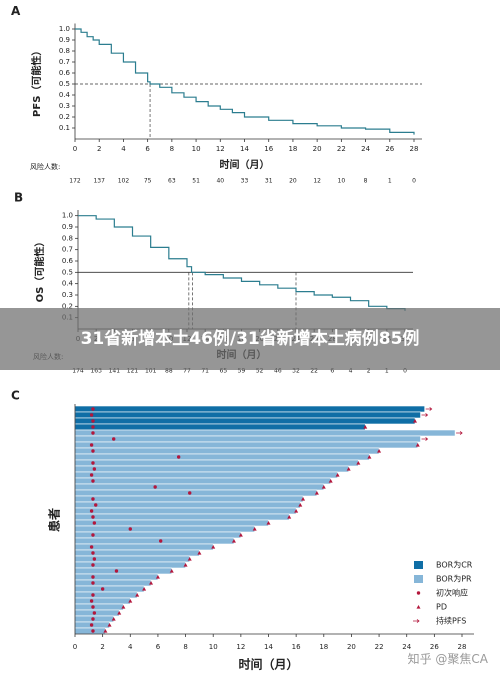 Image resolution: width=500 pixels, height=679 pixels. What do you see at coordinates (75, 149) in the screenshot?
I see `x-tick-label: 0` at bounding box center [75, 149].